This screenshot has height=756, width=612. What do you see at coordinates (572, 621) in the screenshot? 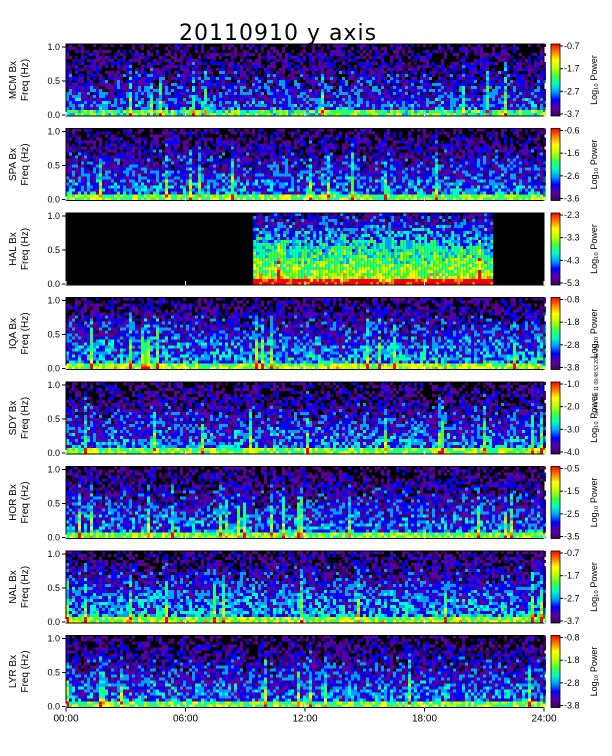
I see `colorbar-tick-label: -3.7` at bounding box center [572, 621].